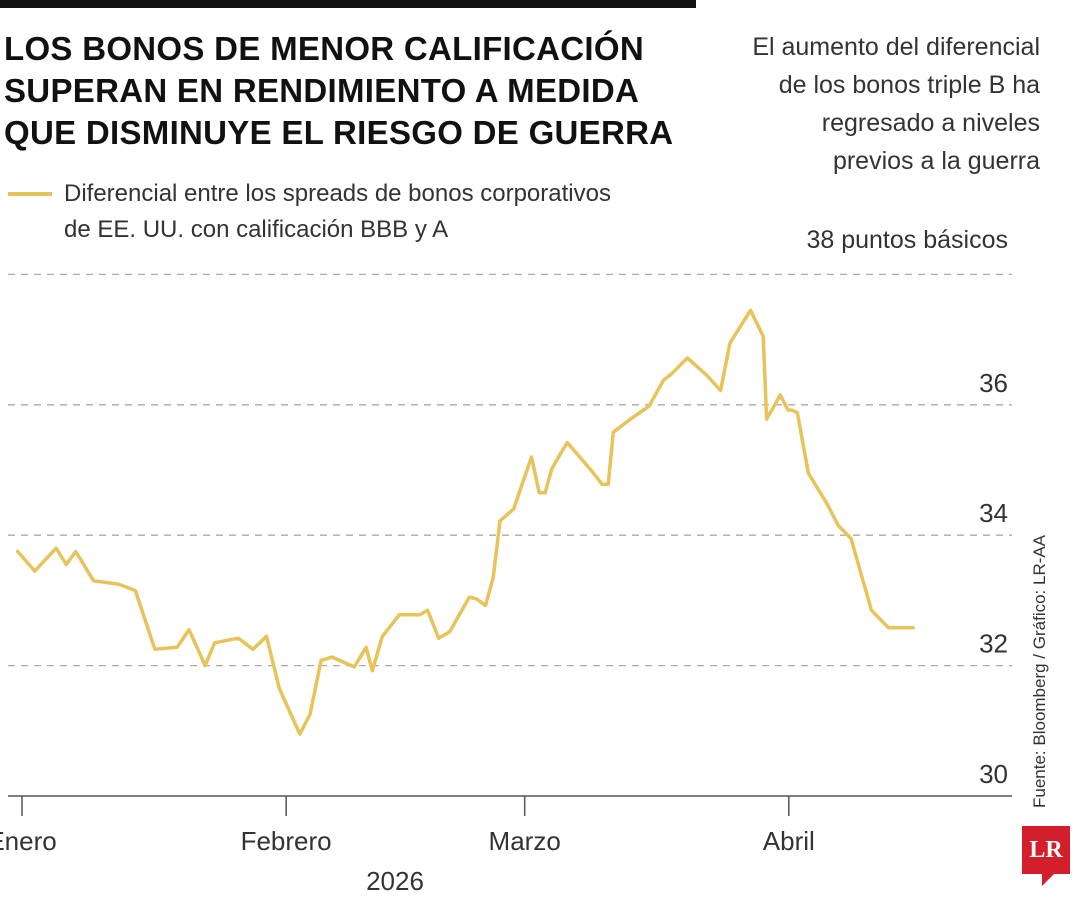 This screenshot has height=900, width=1080. I want to click on source-credit: Fuente: Bloomberg / Gráfico: LR-AA, so click(1039, 671).